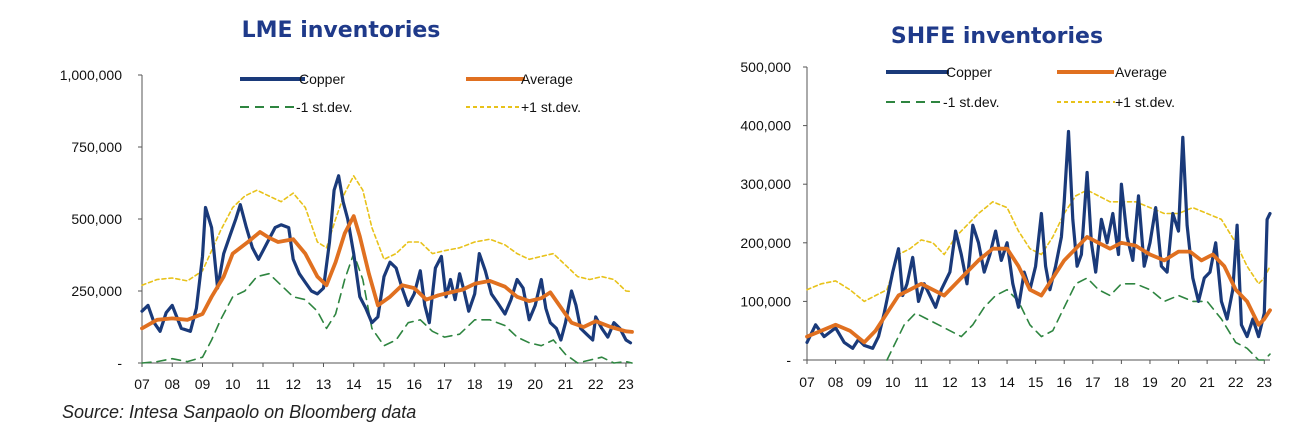 The width and height of the screenshot is (1307, 437). I want to click on shfe-series-average-line, so click(1038, 290).